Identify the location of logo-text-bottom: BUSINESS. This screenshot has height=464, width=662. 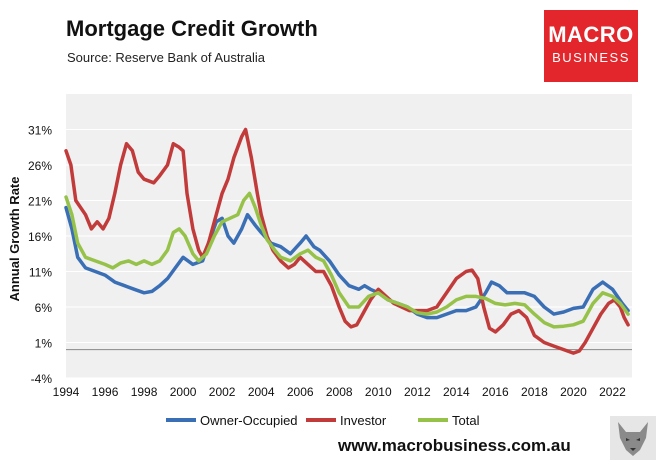
(591, 57).